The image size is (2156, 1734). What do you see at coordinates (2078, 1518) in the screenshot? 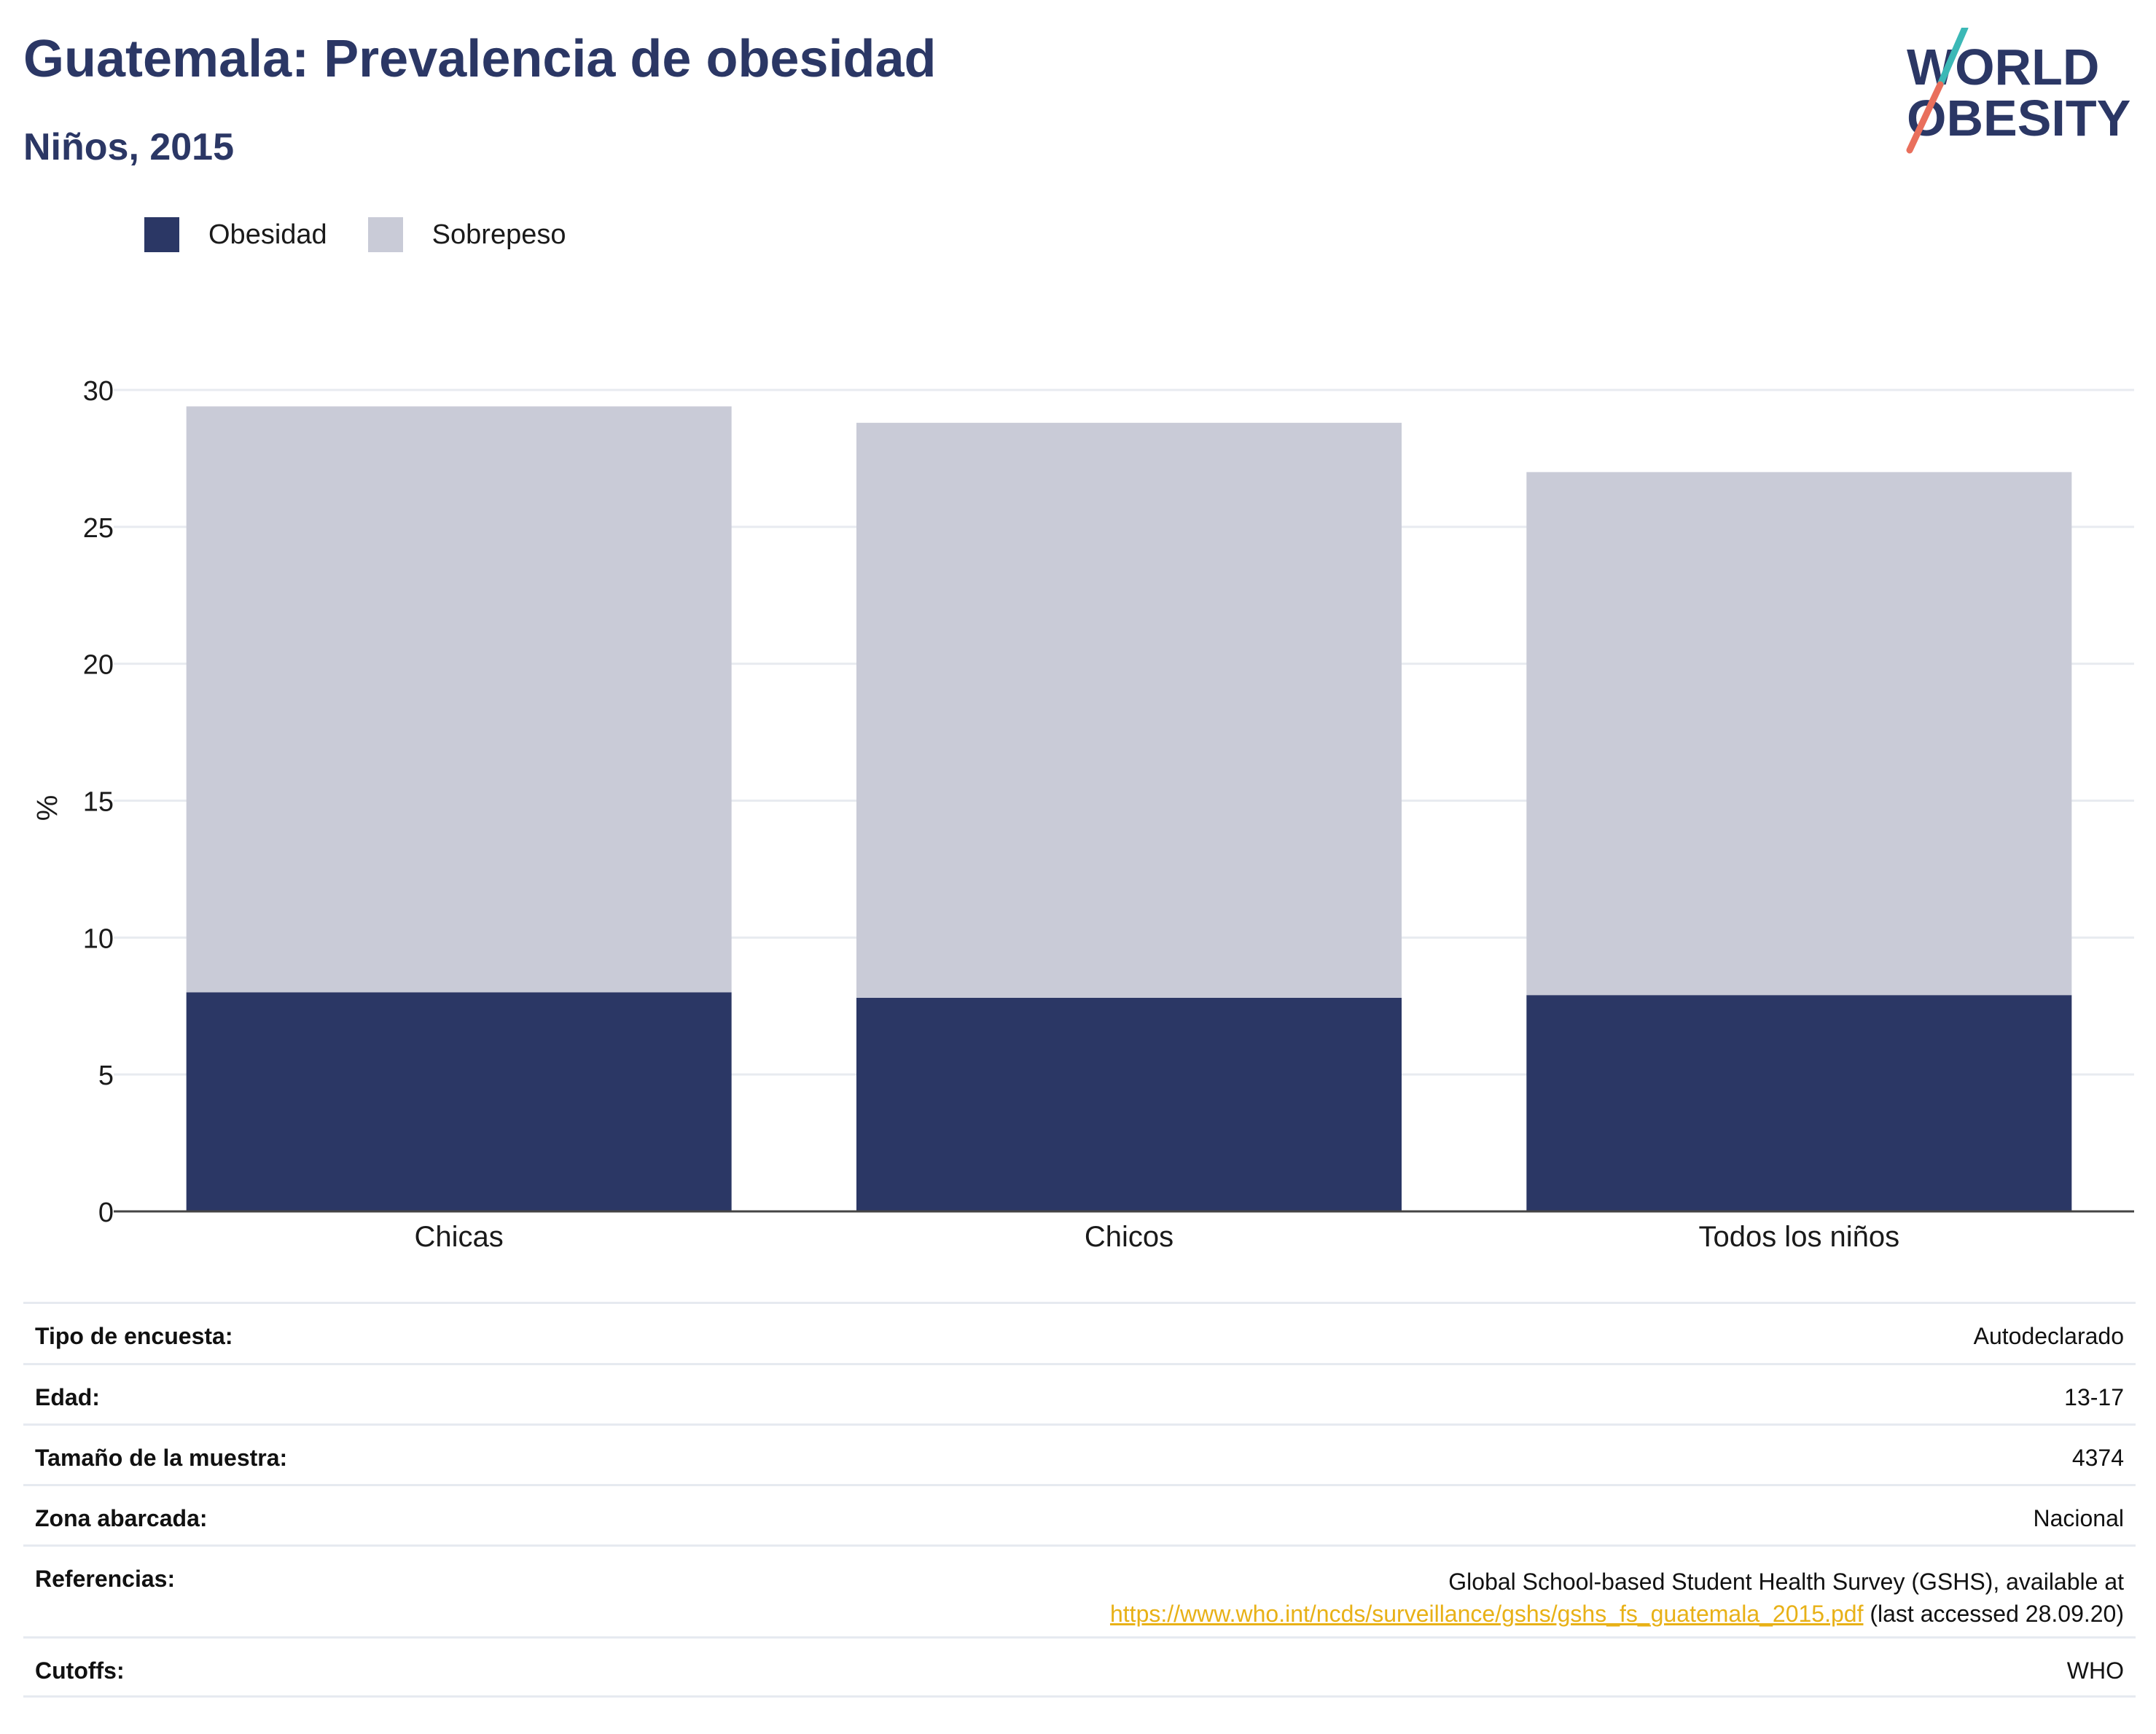
I see `info-value: Nacional` at bounding box center [2078, 1518].